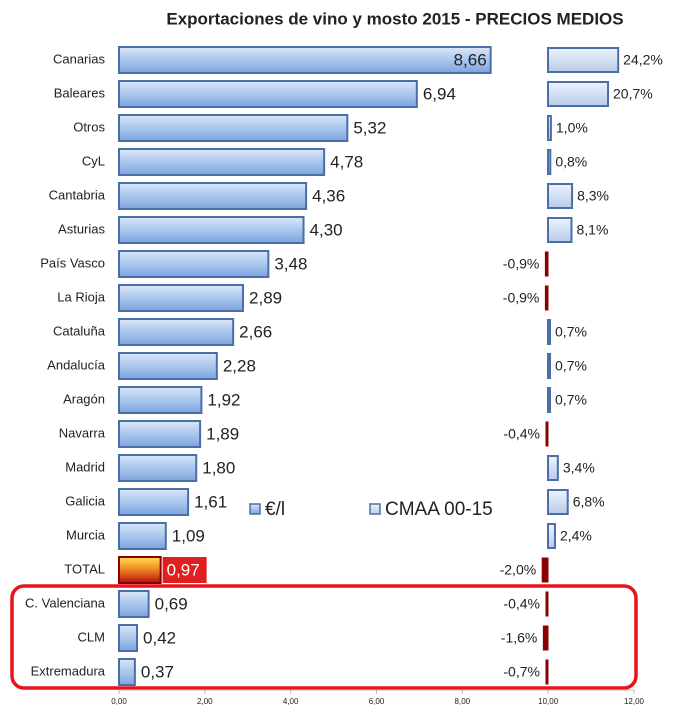 The width and height of the screenshot is (673, 714). What do you see at coordinates (82, 432) in the screenshot?
I see `category-label: Navarra` at bounding box center [82, 432].